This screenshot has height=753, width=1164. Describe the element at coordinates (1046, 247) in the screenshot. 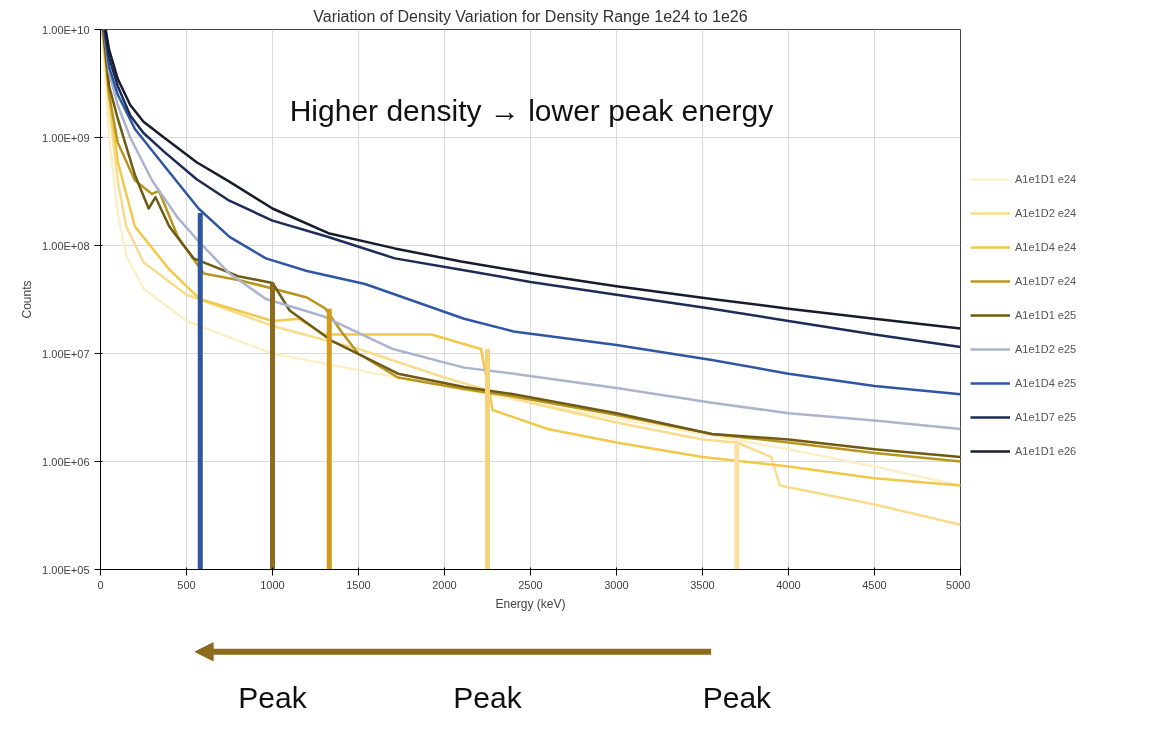

I see `legend-label: A1e1D4 e24` at that location.